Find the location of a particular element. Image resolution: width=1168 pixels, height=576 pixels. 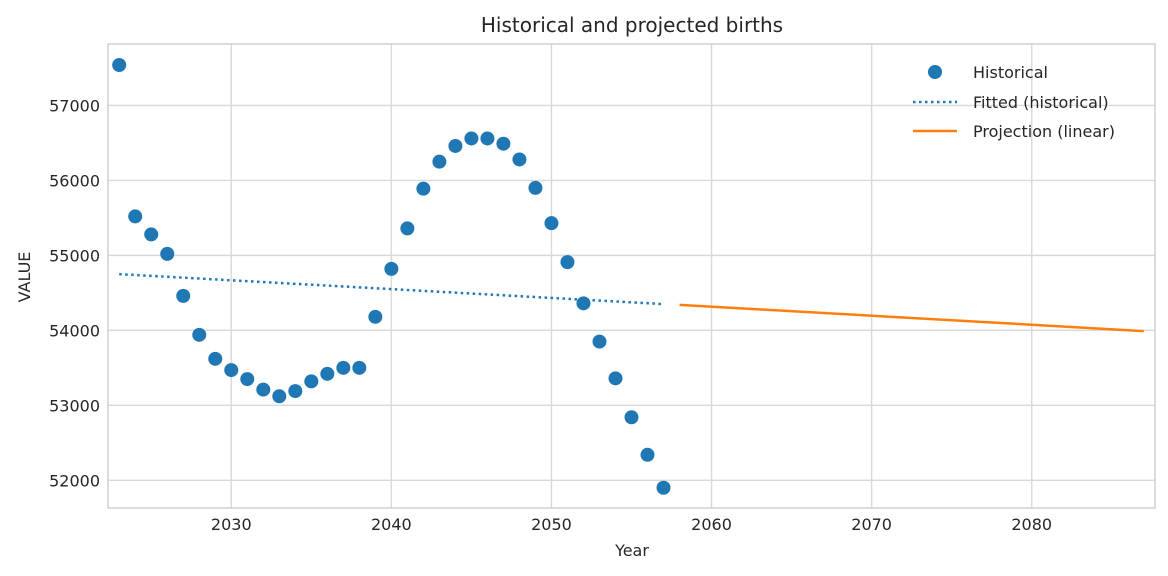

legend-label-projection: Projection (linear) is located at coordinates (1044, 131).